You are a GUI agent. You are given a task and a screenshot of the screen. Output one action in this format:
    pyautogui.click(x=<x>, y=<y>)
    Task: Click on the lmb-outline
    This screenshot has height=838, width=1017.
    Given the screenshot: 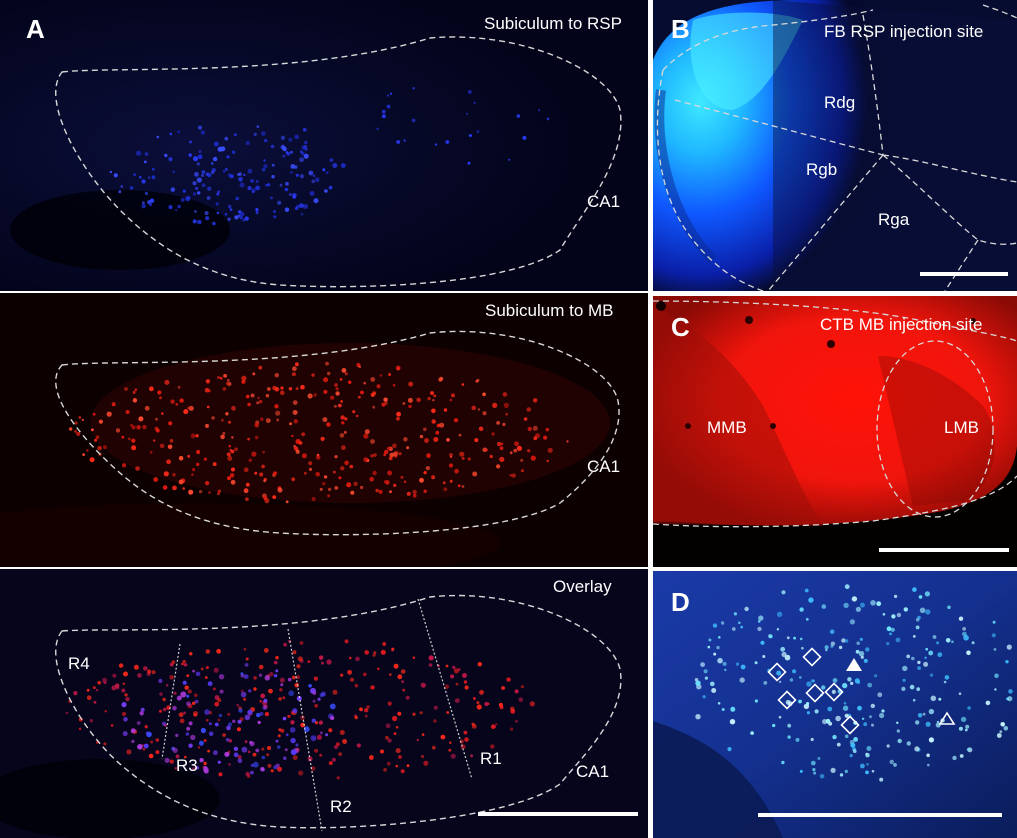 What is the action you would take?
    pyautogui.click(x=935, y=429)
    